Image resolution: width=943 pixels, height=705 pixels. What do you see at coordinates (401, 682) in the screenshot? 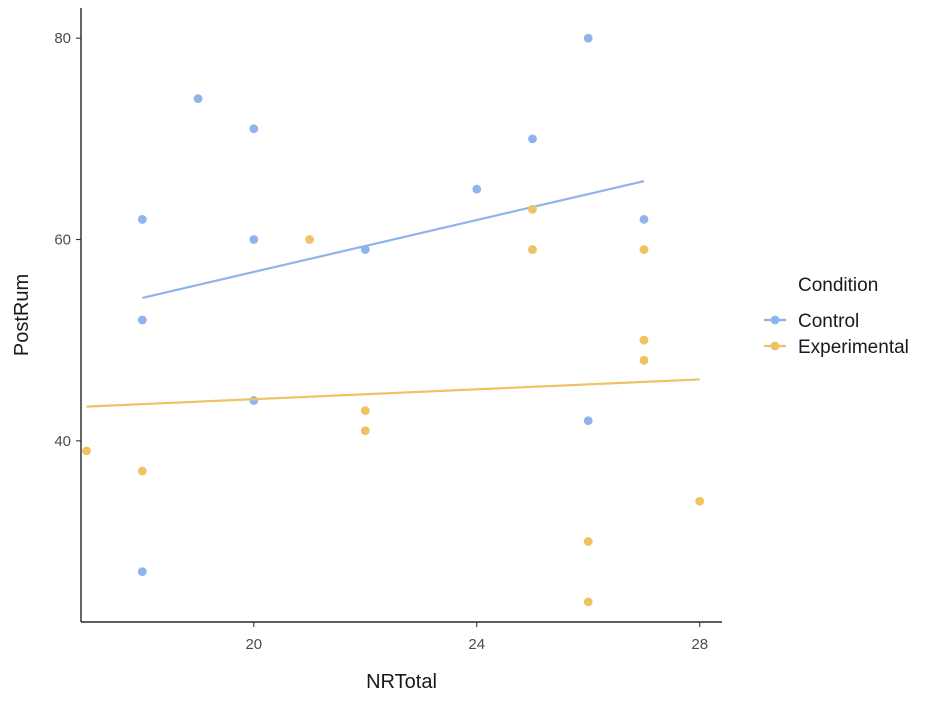
I see `x-axis-title: NRTotal` at bounding box center [401, 682].